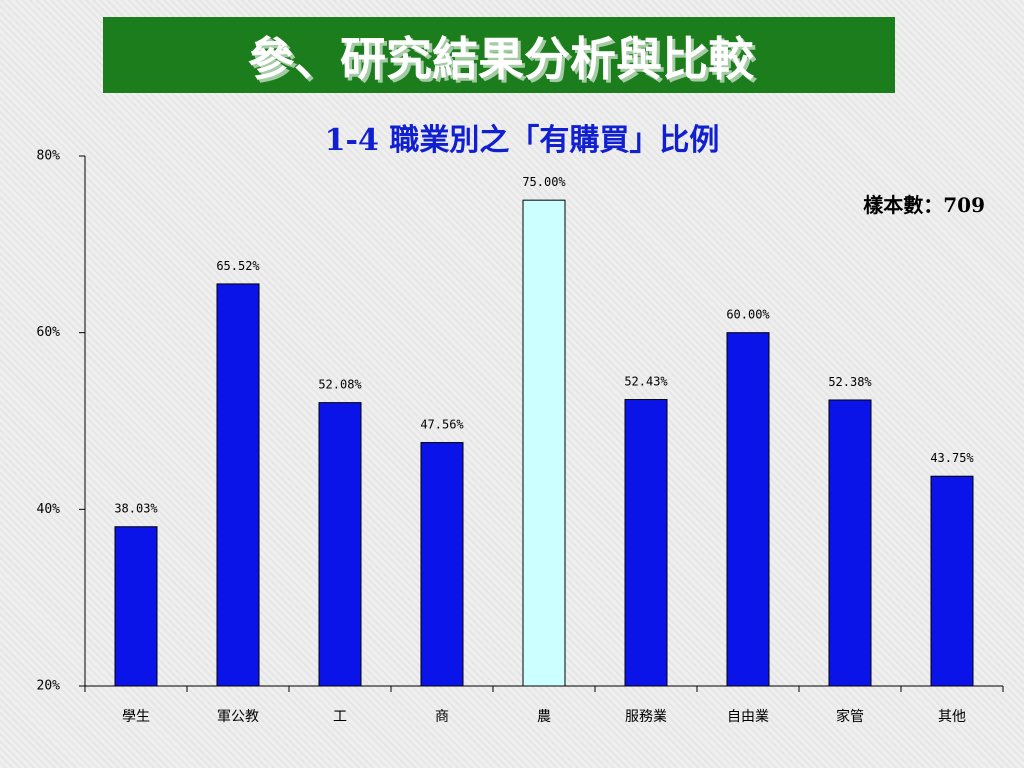 The image size is (1024, 768). I want to click on y-tick-label: 60%, so click(49, 332).